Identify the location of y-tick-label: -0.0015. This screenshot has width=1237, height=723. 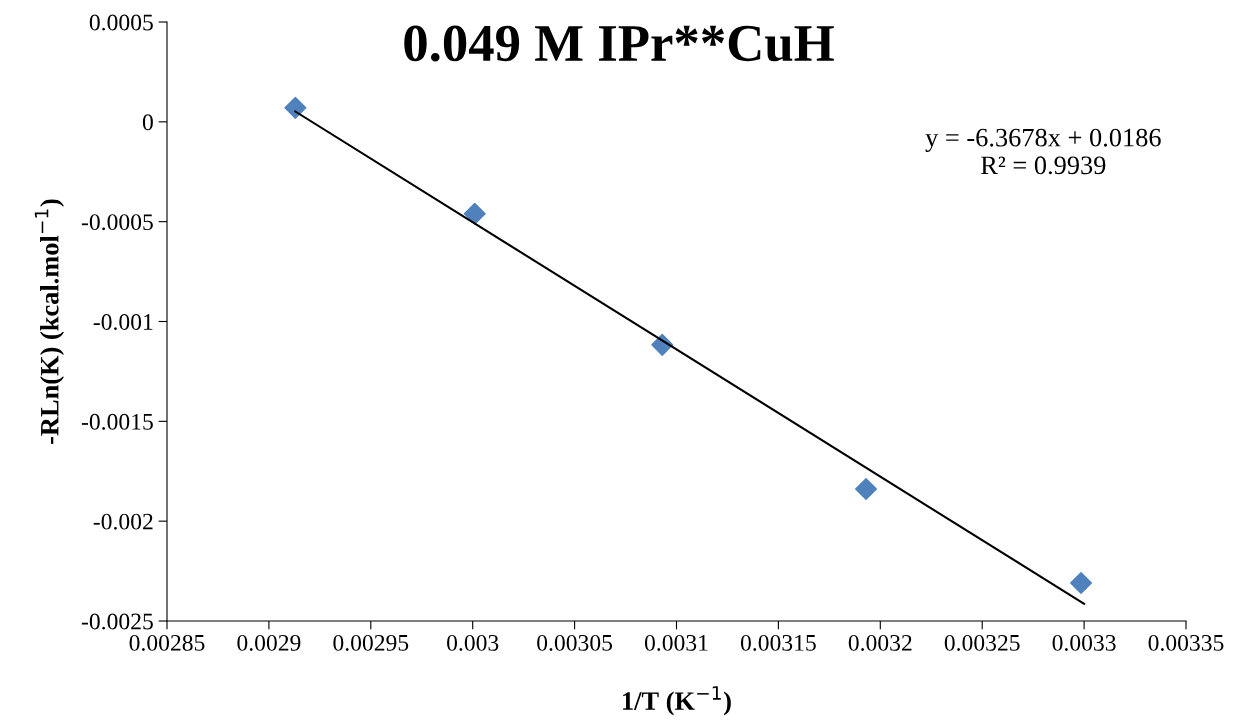
(117, 421).